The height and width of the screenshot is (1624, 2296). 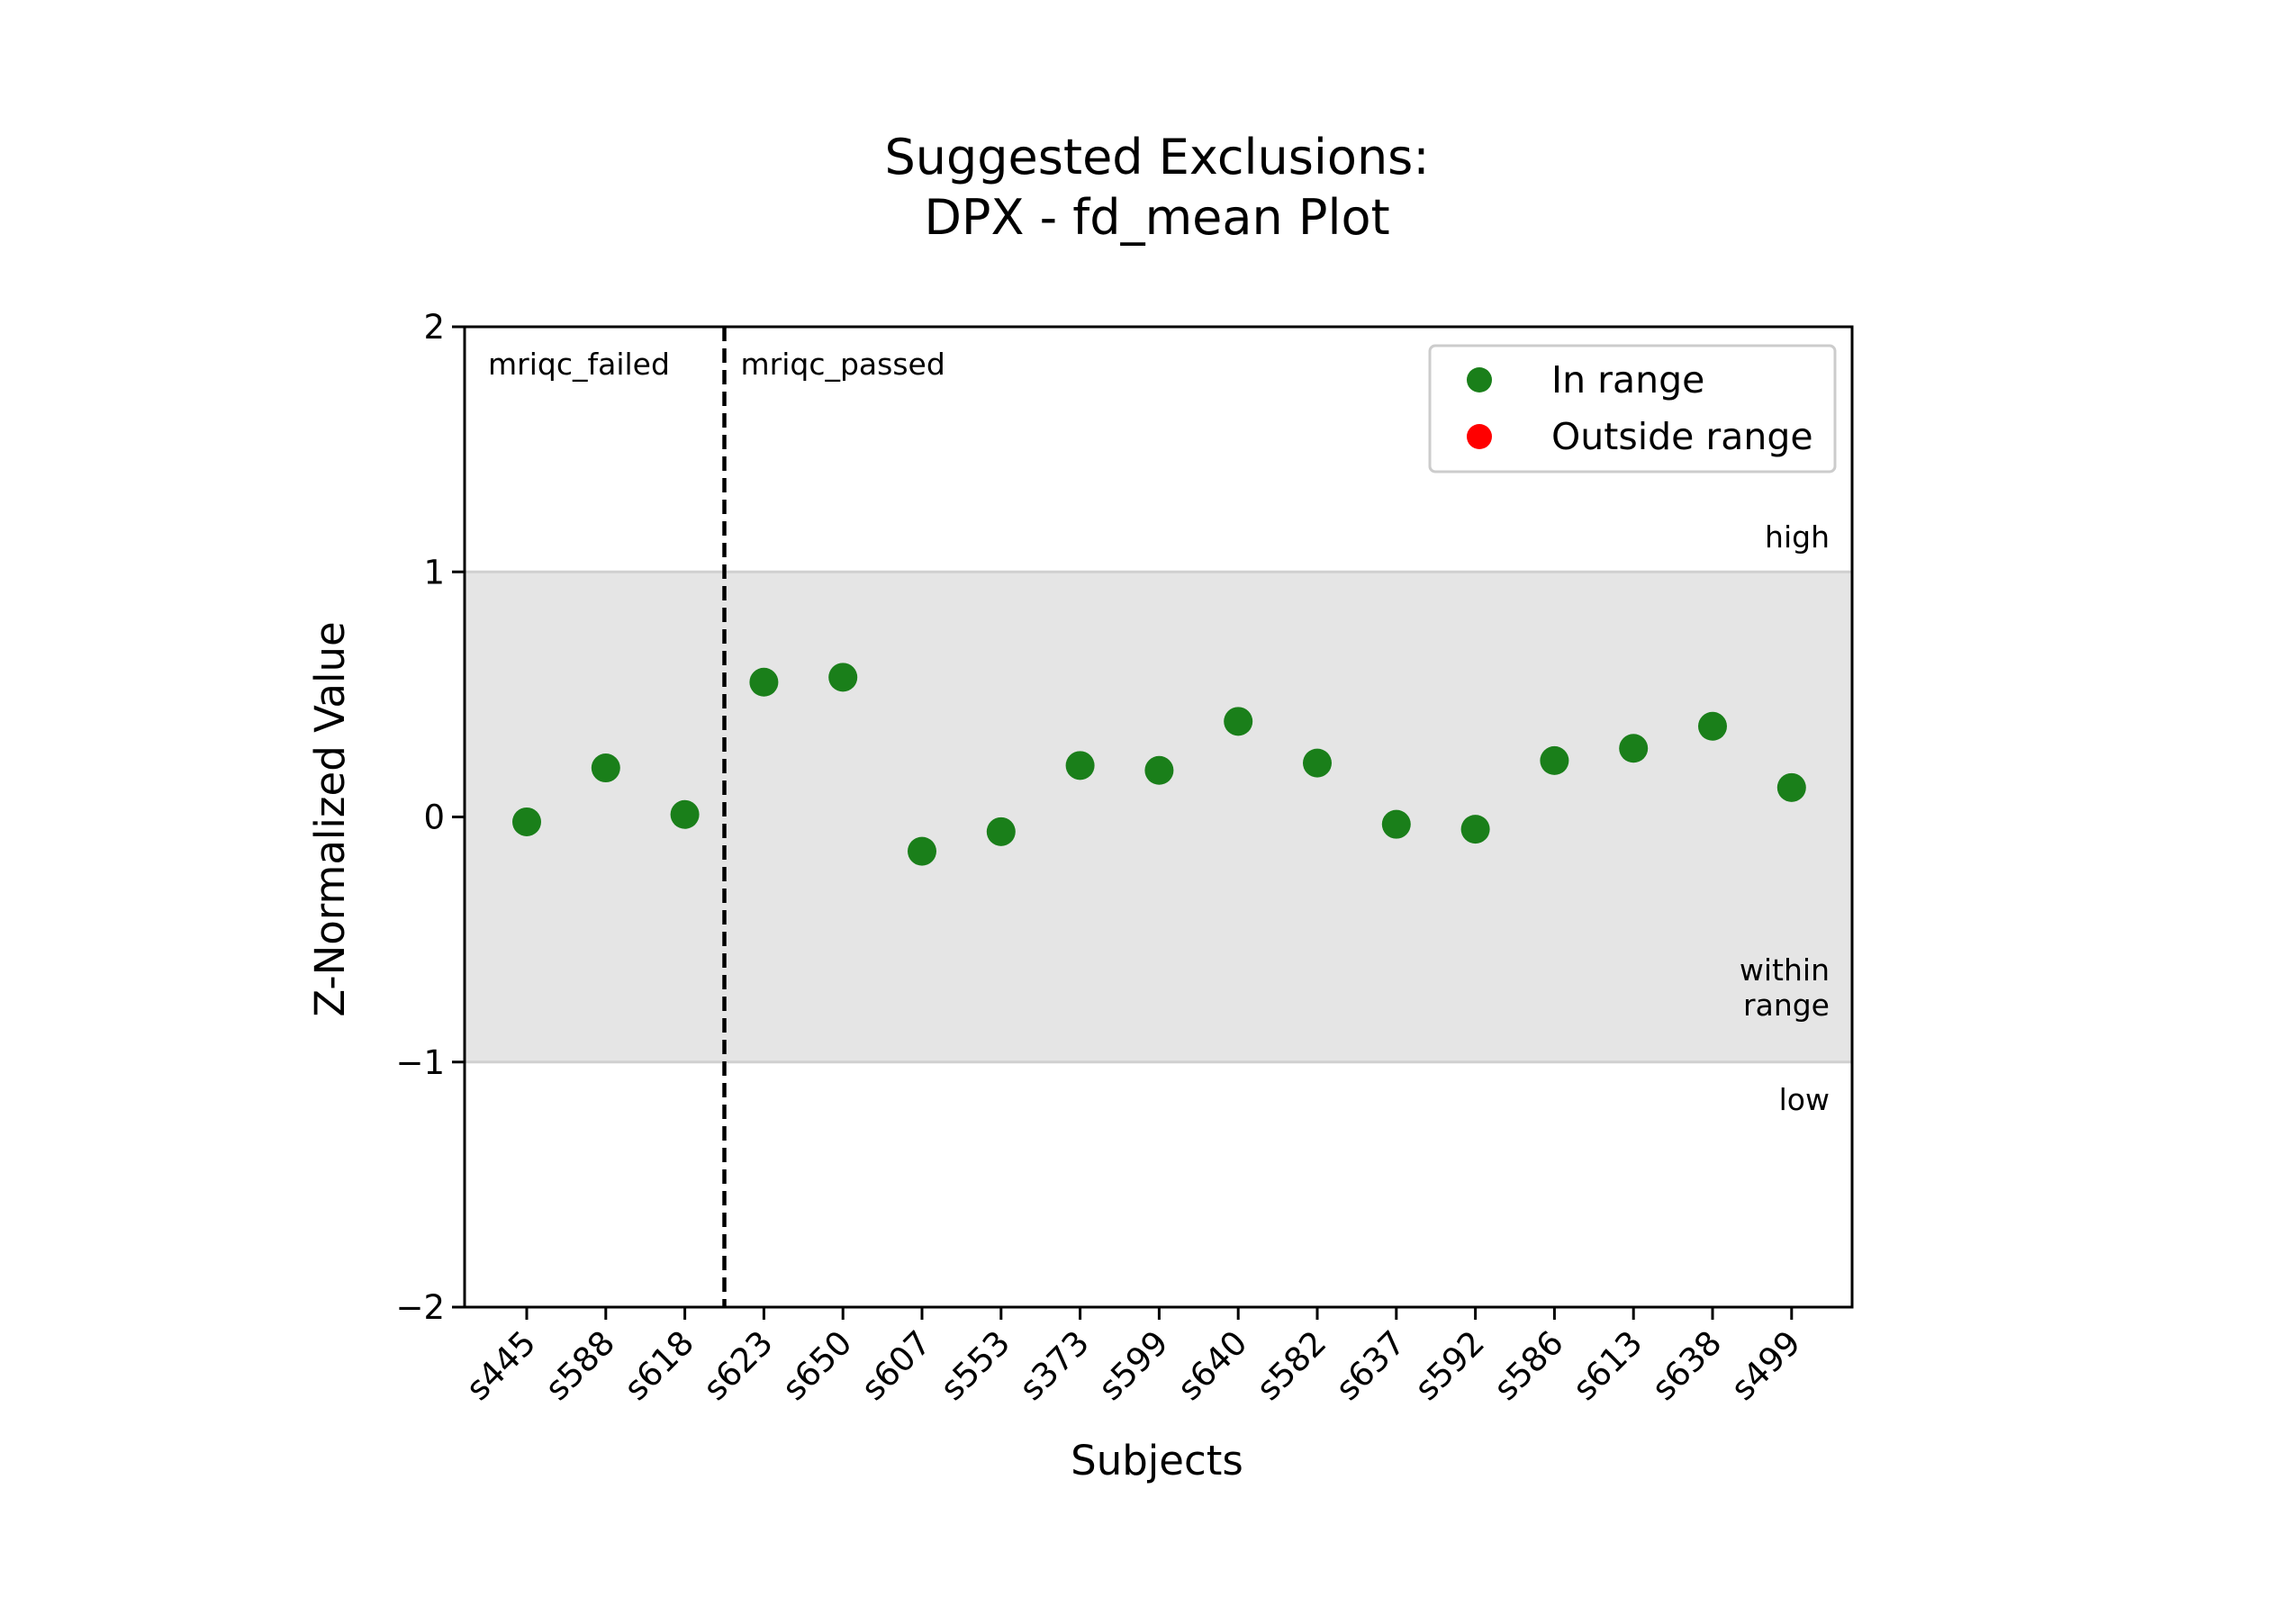 I want to click on band-label-range: range, so click(x=1787, y=1005).